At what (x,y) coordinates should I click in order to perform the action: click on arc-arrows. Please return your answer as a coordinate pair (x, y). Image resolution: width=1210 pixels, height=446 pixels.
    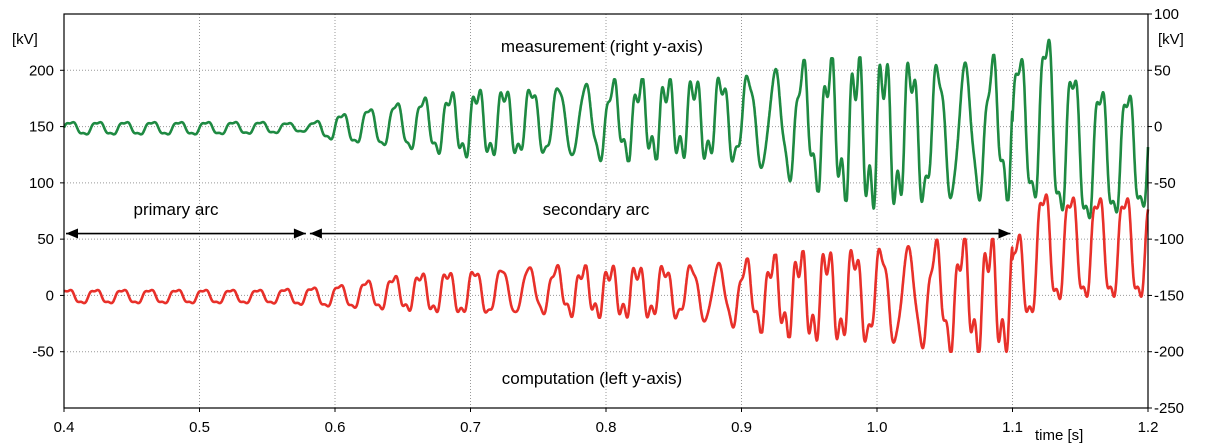
    Looking at the image, I should click on (538, 233).